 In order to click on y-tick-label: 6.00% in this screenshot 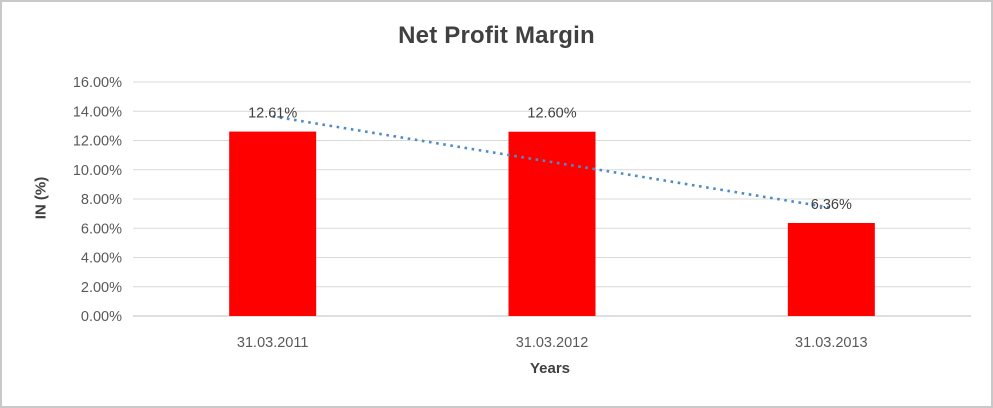, I will do `click(101, 229)`.